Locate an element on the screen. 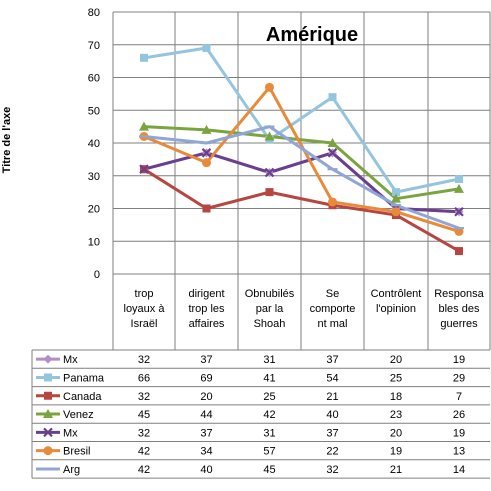 This screenshot has width=491, height=491. chart-title: Amérique is located at coordinates (312, 35).